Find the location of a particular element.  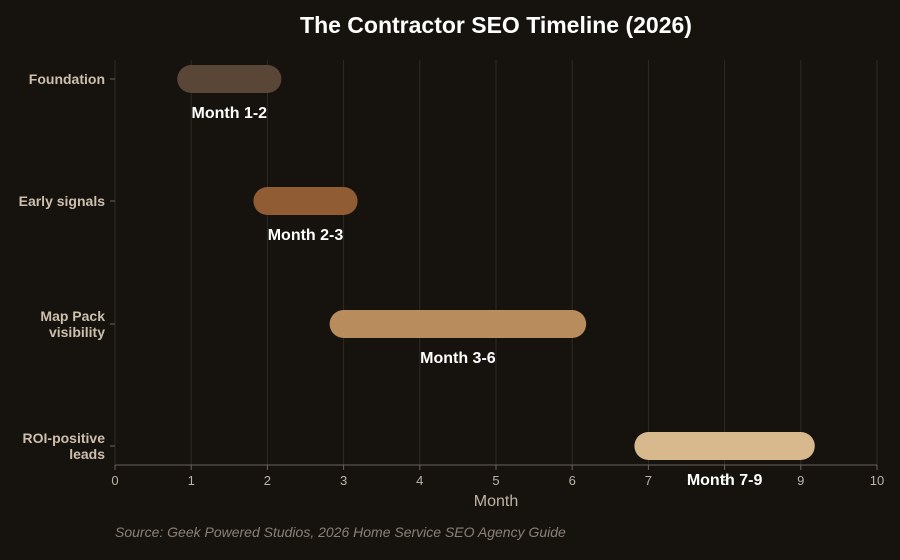

x-tick-label: 3 is located at coordinates (343, 480).